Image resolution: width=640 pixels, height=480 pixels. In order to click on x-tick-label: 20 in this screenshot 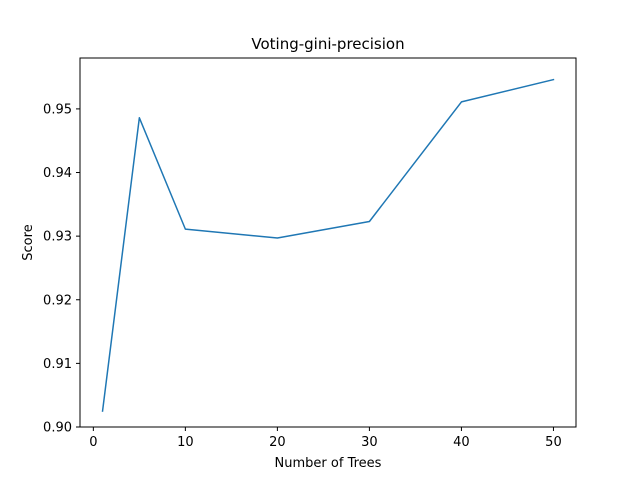, I will do `click(277, 442)`.